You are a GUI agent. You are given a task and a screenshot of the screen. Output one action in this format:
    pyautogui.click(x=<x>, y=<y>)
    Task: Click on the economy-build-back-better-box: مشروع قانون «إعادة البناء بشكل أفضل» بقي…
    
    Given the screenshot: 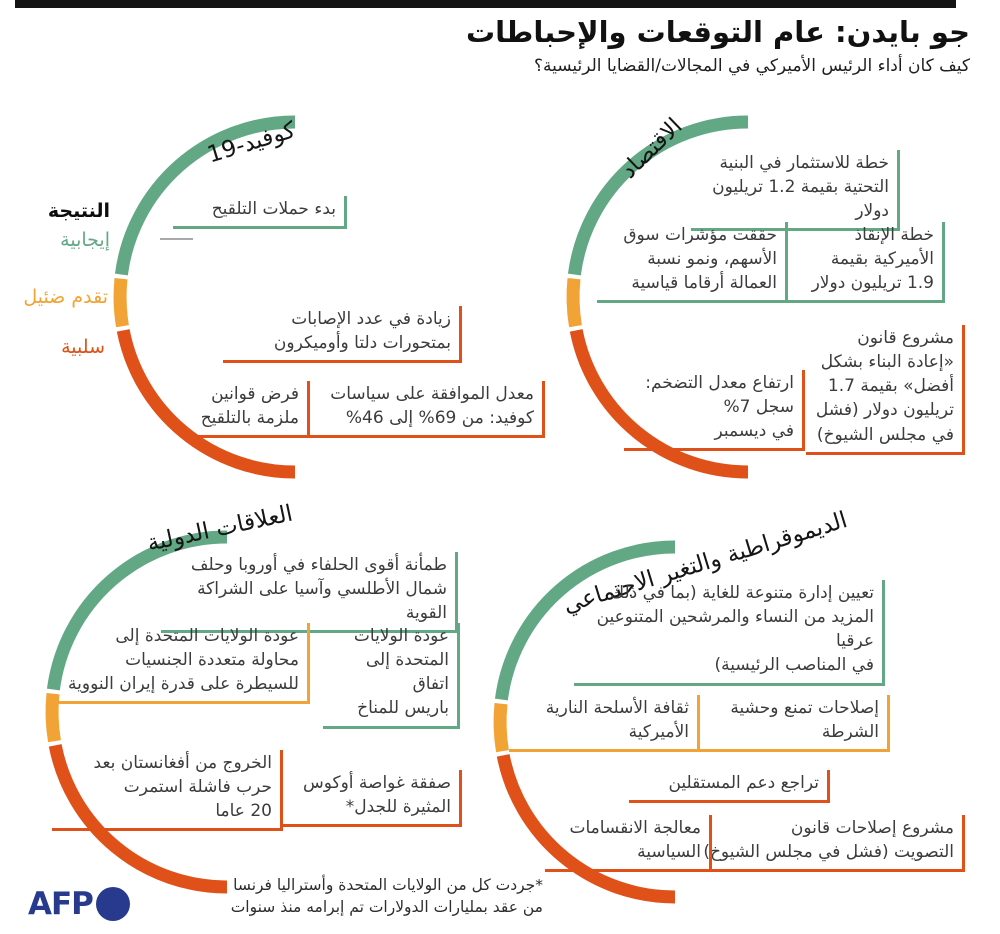 What is the action you would take?
    pyautogui.click(x=885, y=390)
    